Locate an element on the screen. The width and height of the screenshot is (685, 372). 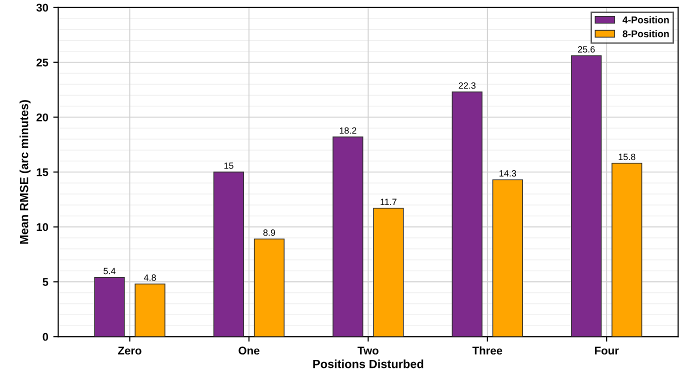
y-tick-label: 25 is located at coordinates (42, 62).